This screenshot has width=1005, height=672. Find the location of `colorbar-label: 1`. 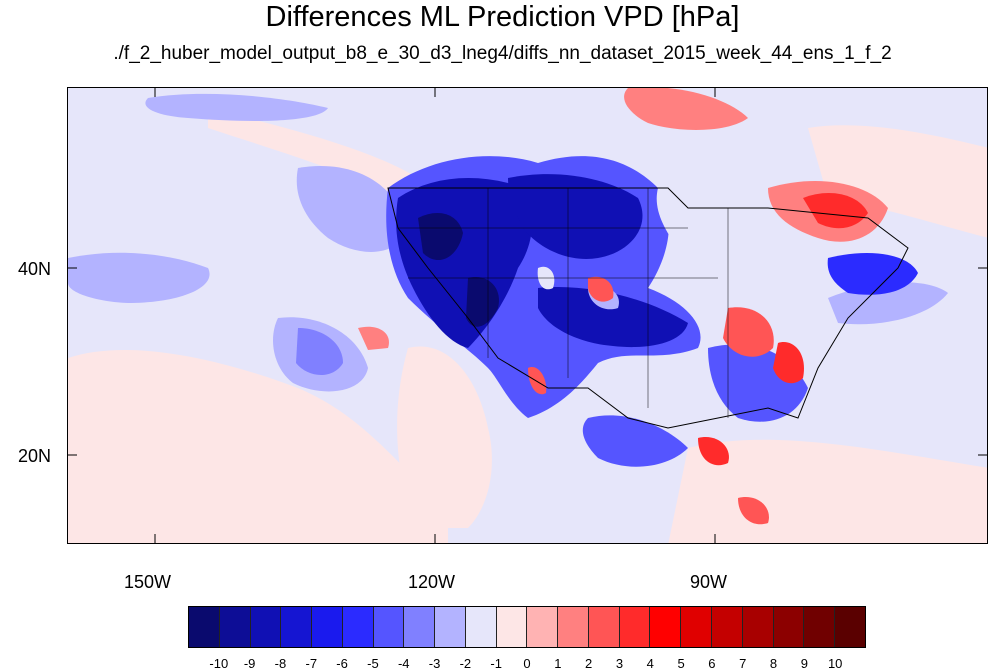

colorbar-label: 1 is located at coordinates (558, 663).